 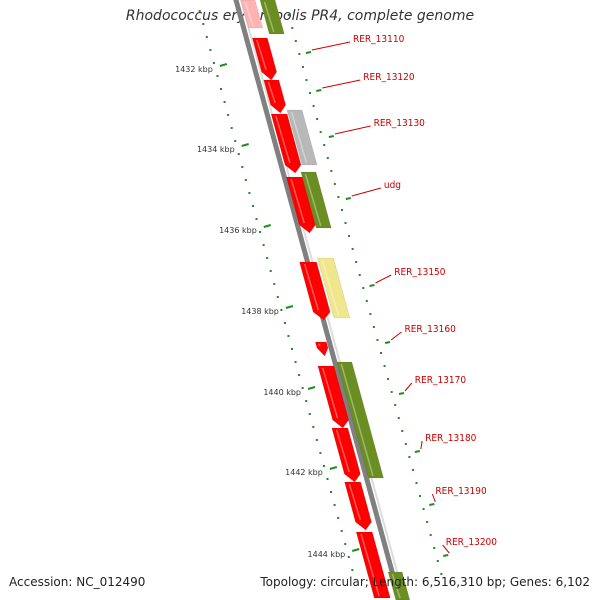 What do you see at coordinates (299, 137) in the screenshot?
I see `cds-gray-shade` at bounding box center [299, 137].